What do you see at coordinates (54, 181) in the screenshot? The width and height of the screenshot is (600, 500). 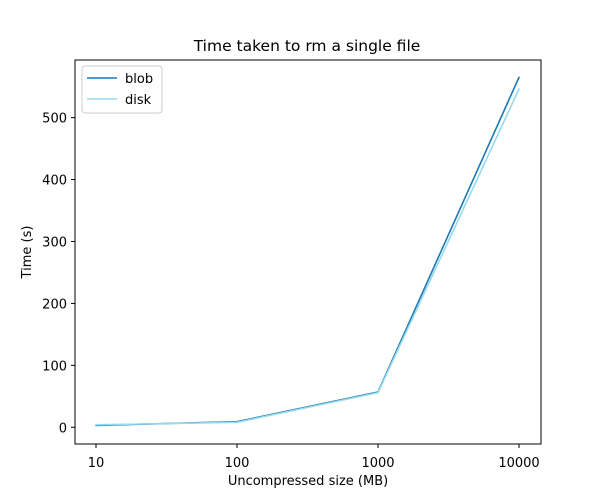 I see `y-tick-label-400: 400` at bounding box center [54, 181].